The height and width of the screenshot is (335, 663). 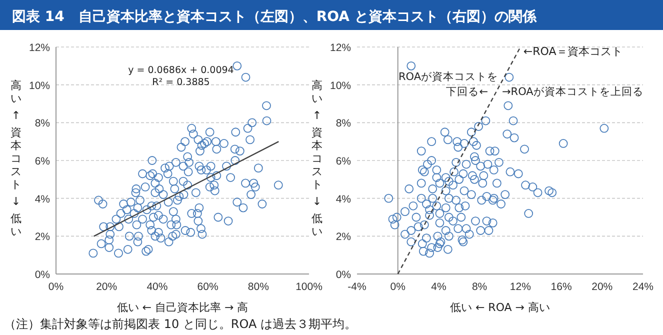 I want to click on annotation: R² = 0.3885, so click(x=181, y=82).